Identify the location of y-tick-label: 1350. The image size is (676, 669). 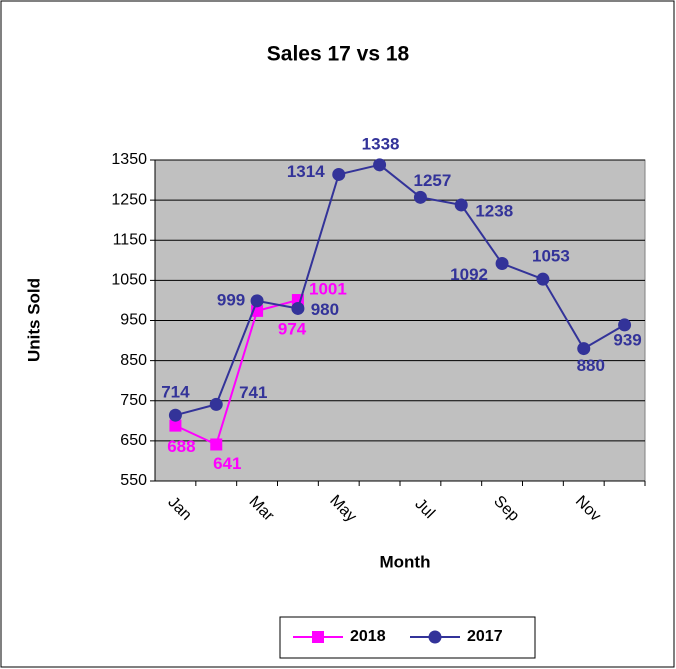
(129, 159).